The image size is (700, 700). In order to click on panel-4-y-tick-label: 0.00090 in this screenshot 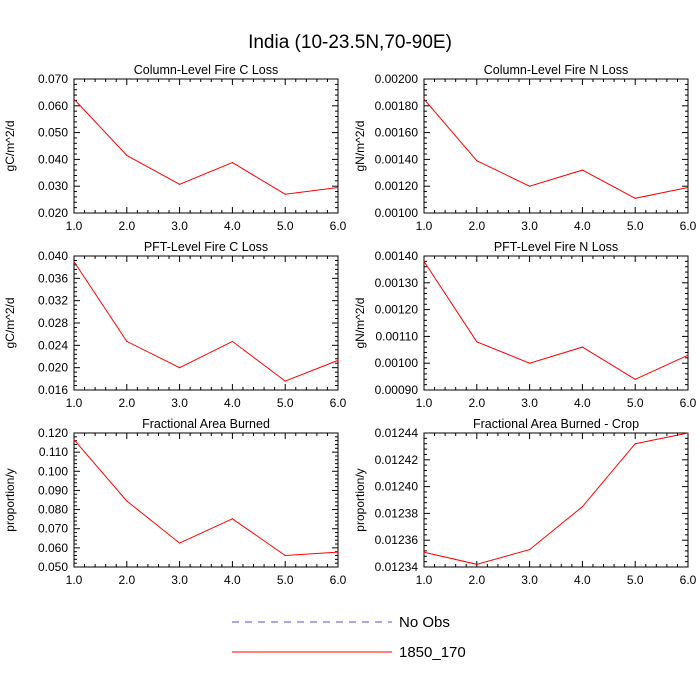, I will do `click(397, 390)`.